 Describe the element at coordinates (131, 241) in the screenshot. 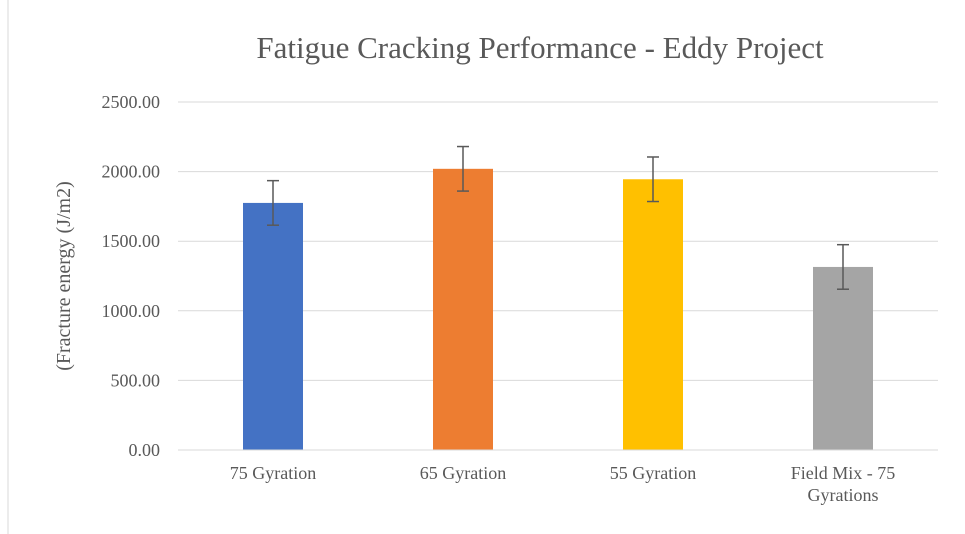

I see `y-tick-label: 1500.00` at that location.